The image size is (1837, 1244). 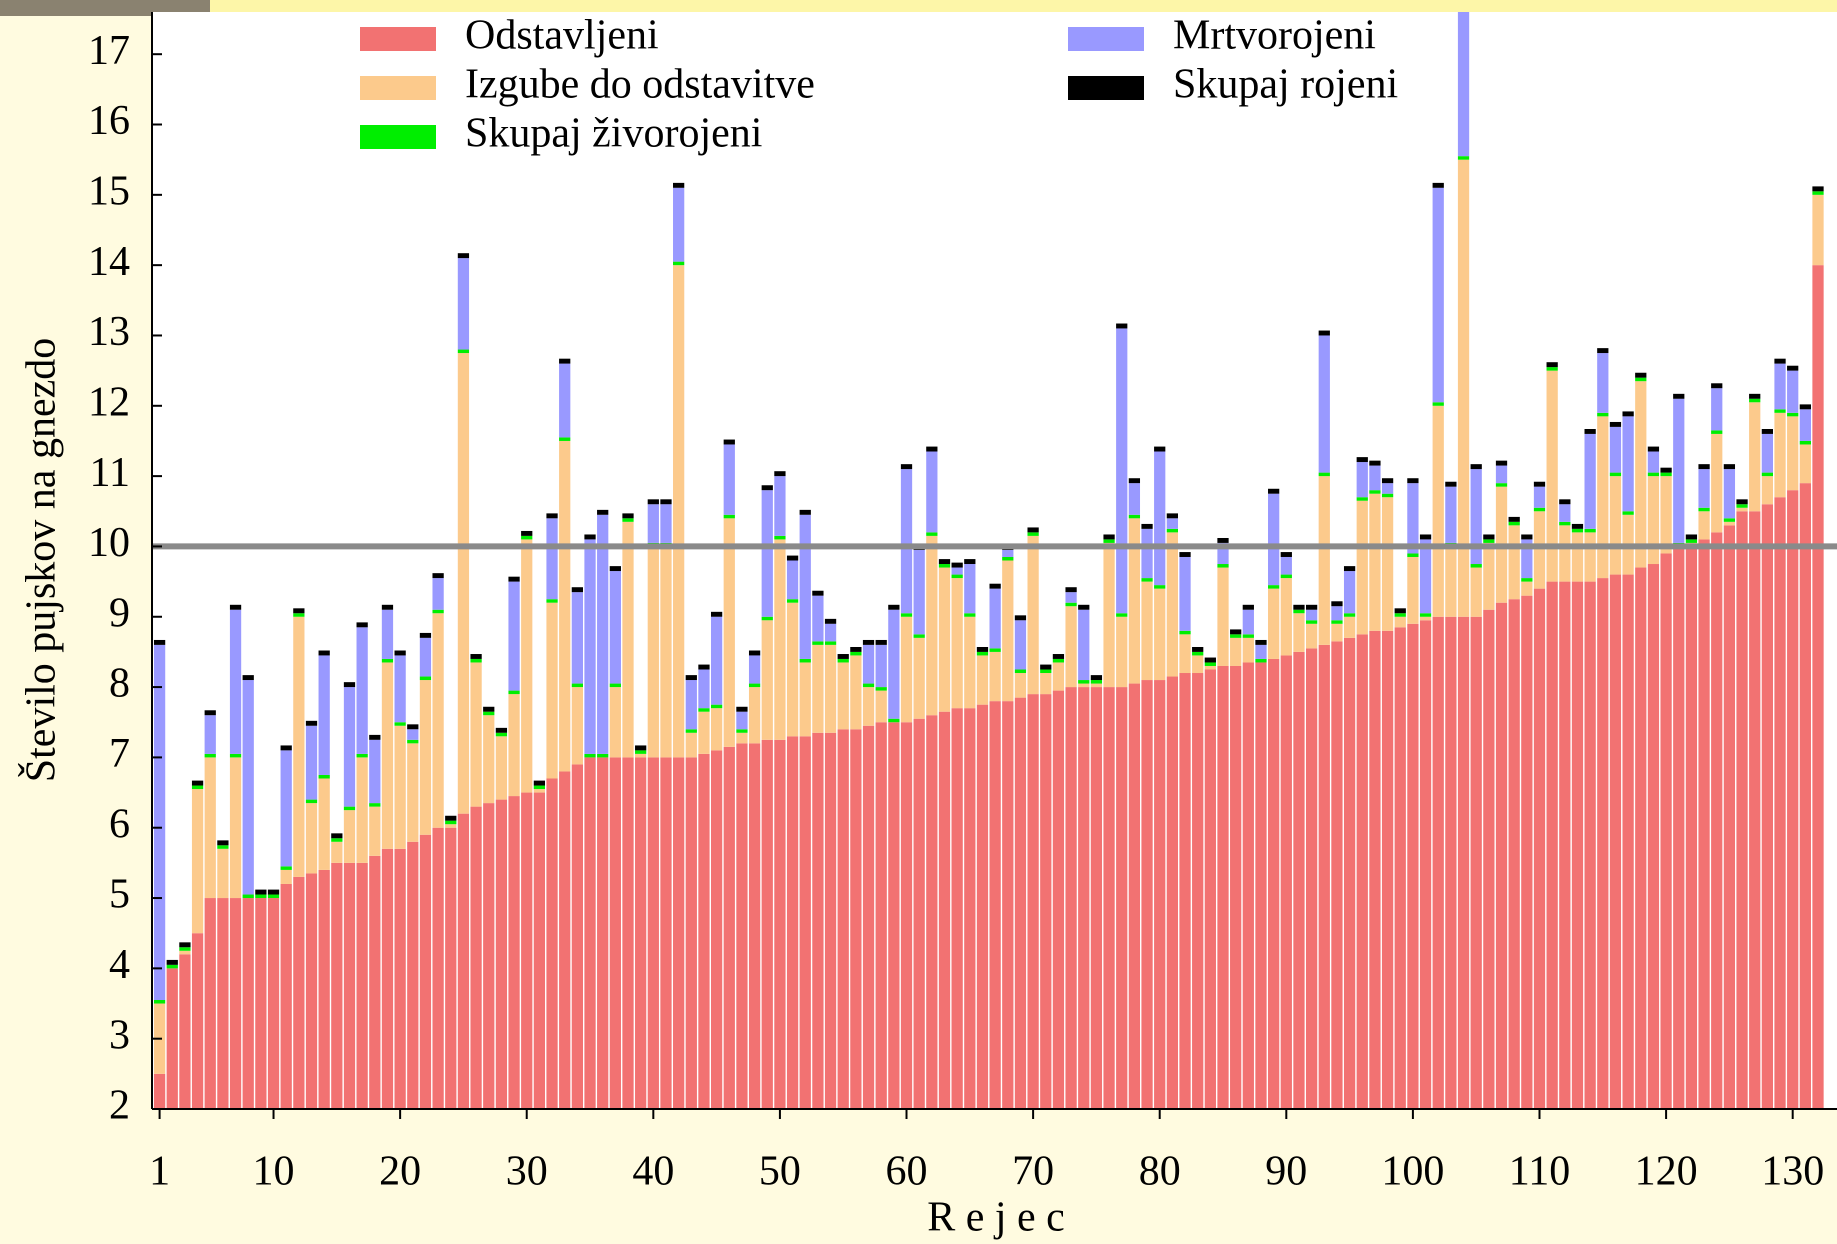 I want to click on legend-swatch, so click(x=398, y=39).